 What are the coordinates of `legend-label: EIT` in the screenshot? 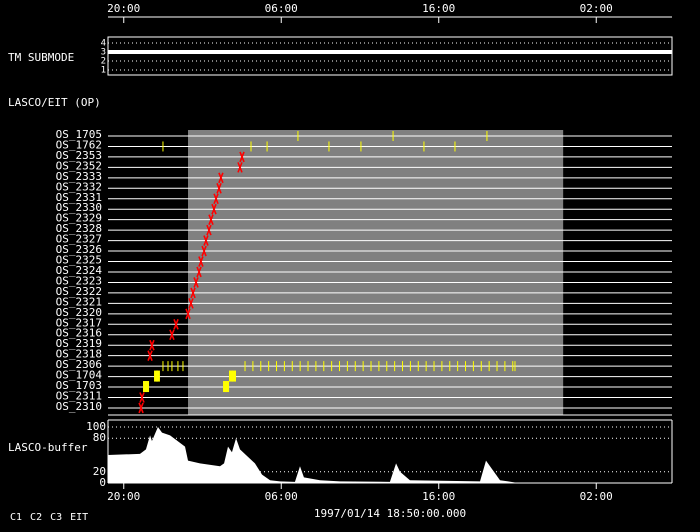 It's located at (79, 517).